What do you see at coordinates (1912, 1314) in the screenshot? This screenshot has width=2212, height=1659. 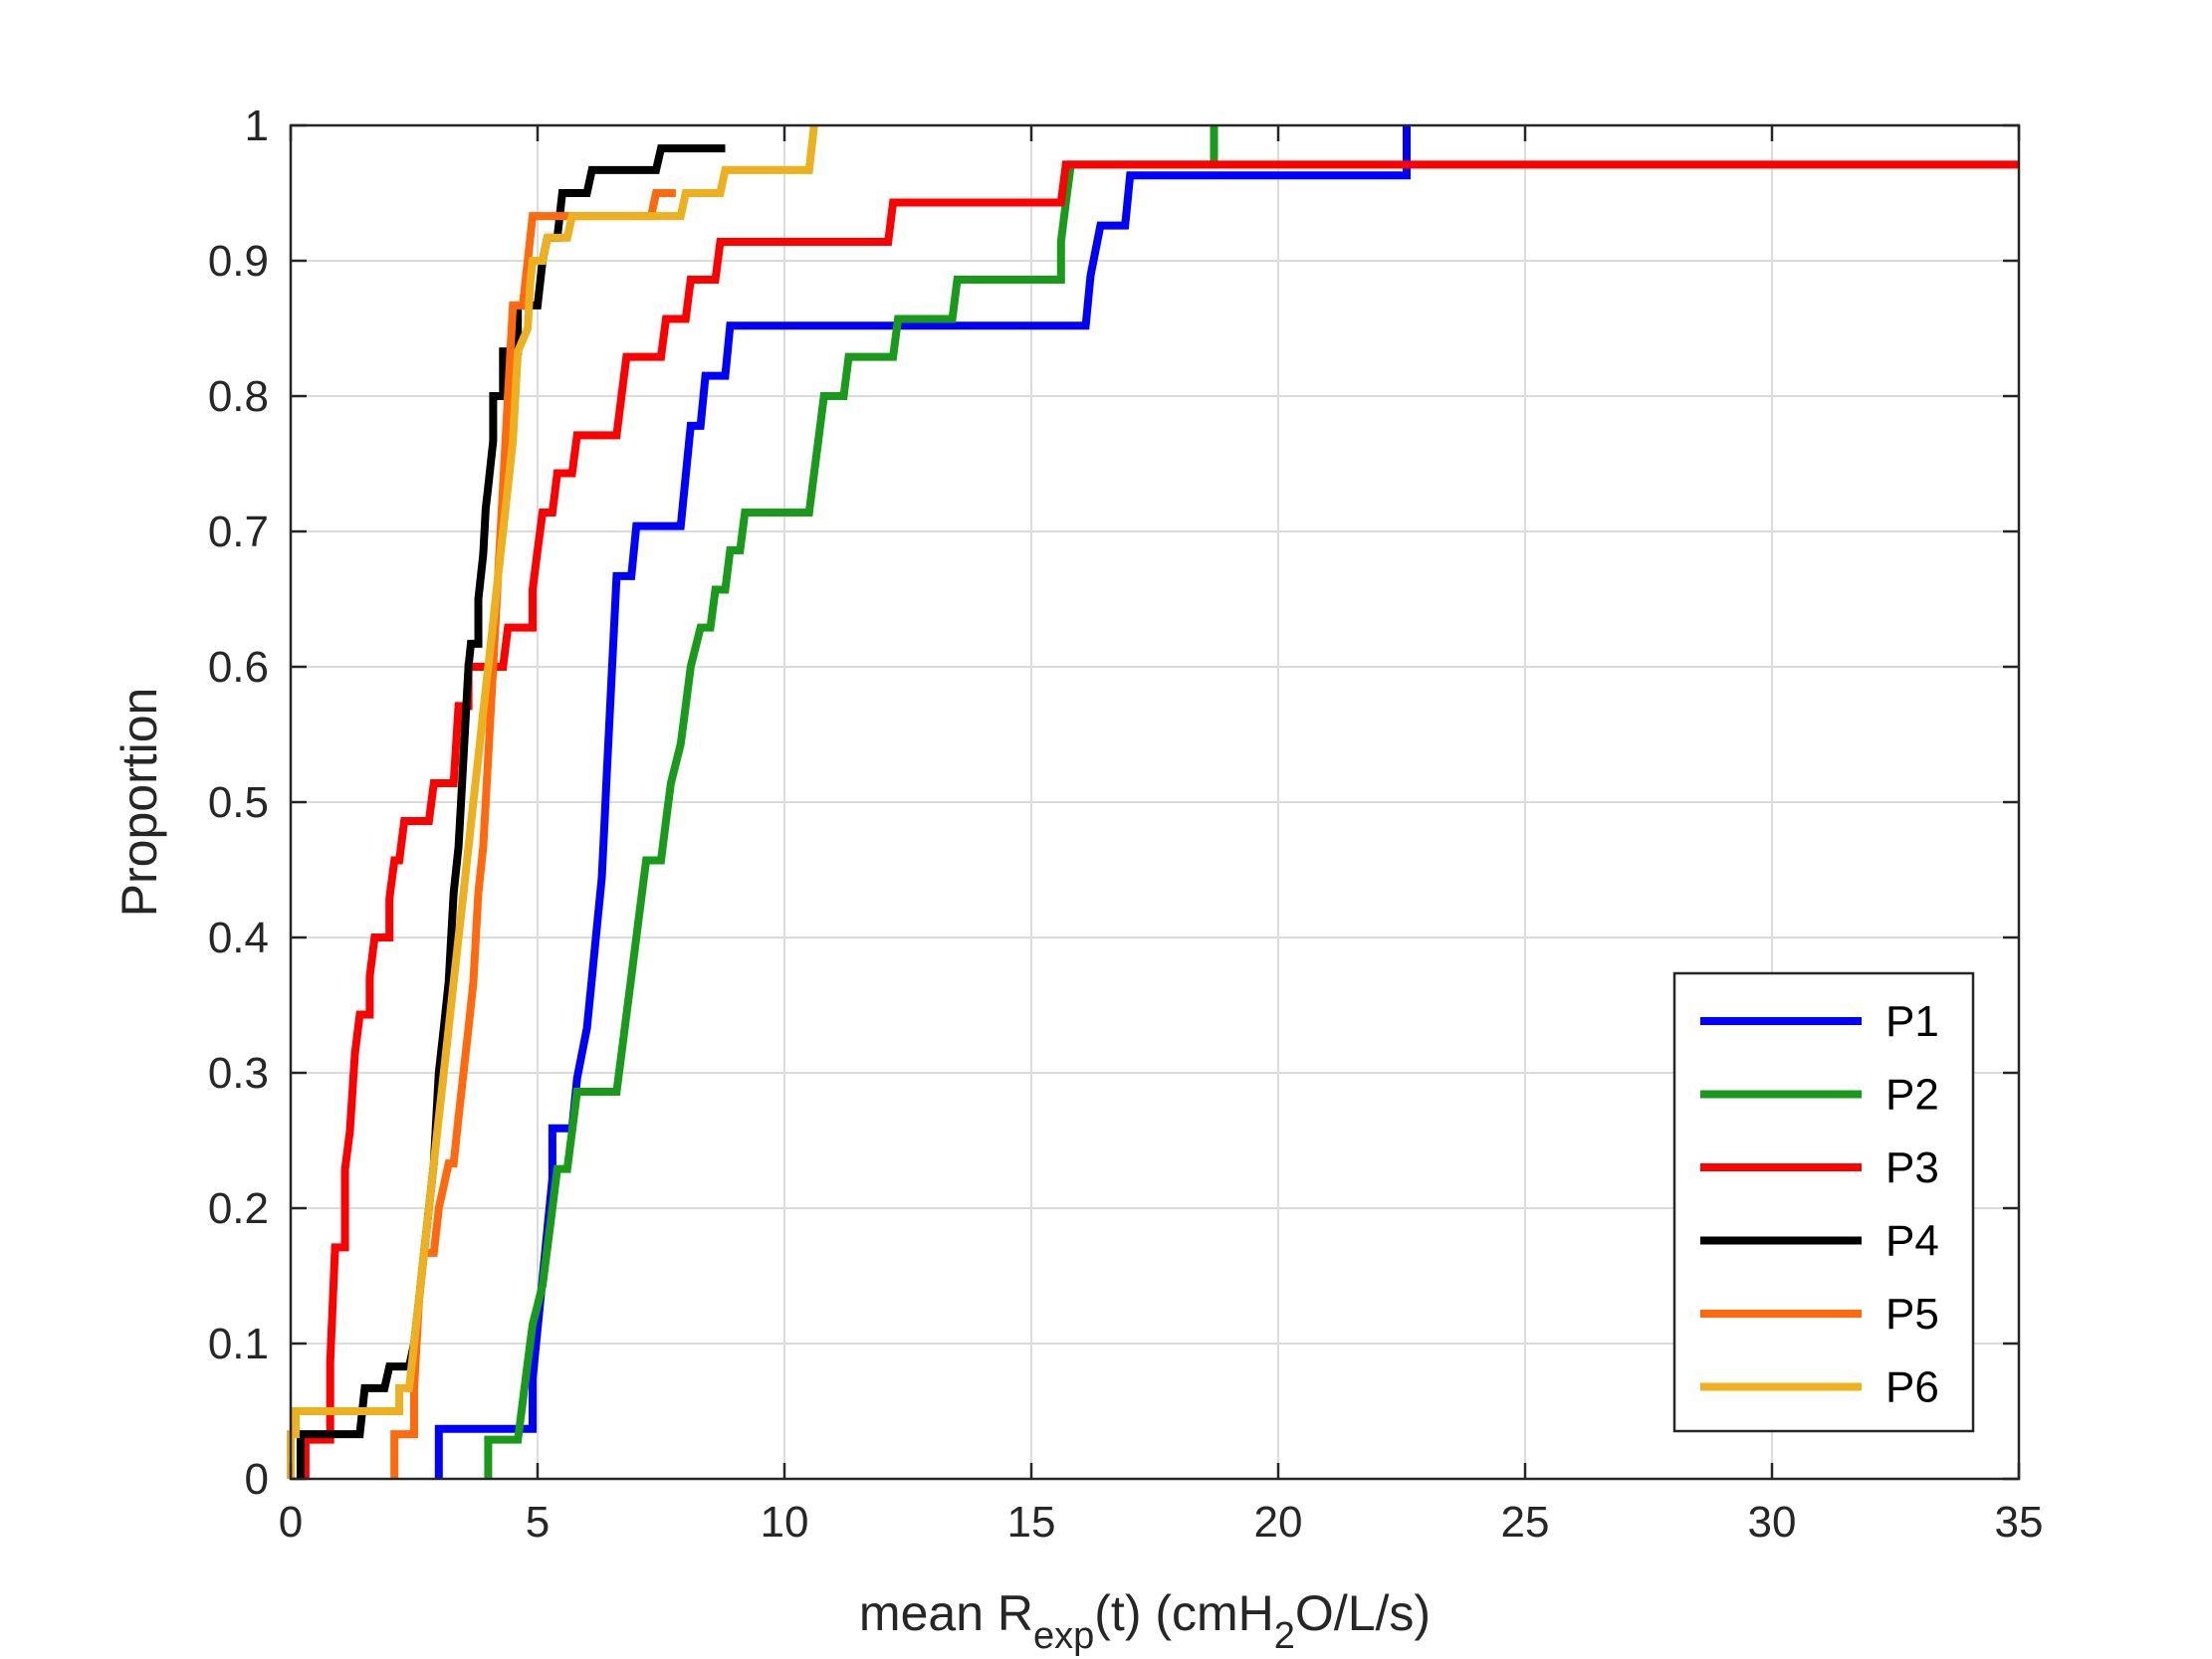 I see `legend-label-p5: P5` at bounding box center [1912, 1314].